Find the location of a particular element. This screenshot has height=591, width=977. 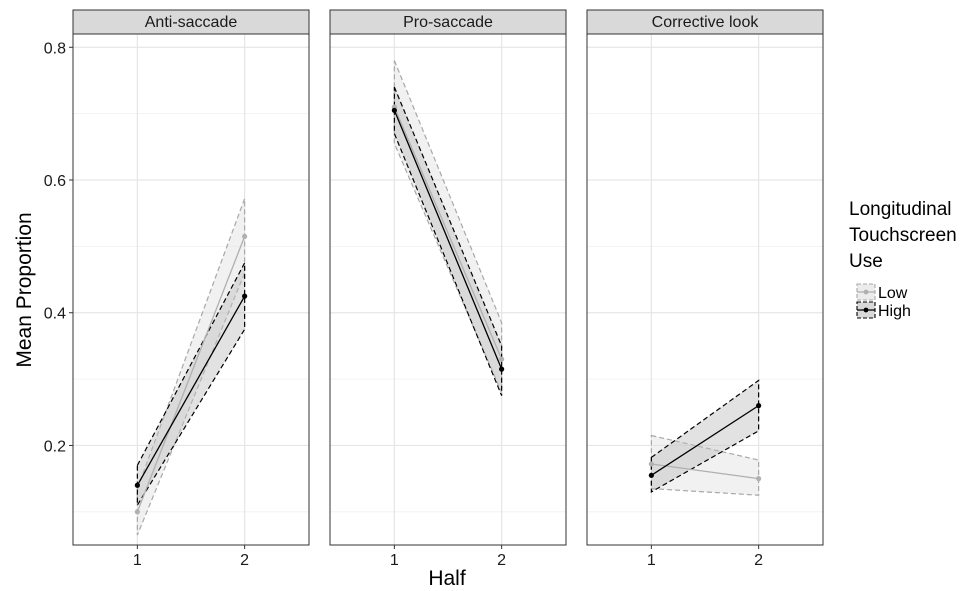

y-tick-label: 0.4 is located at coordinates (55, 314).